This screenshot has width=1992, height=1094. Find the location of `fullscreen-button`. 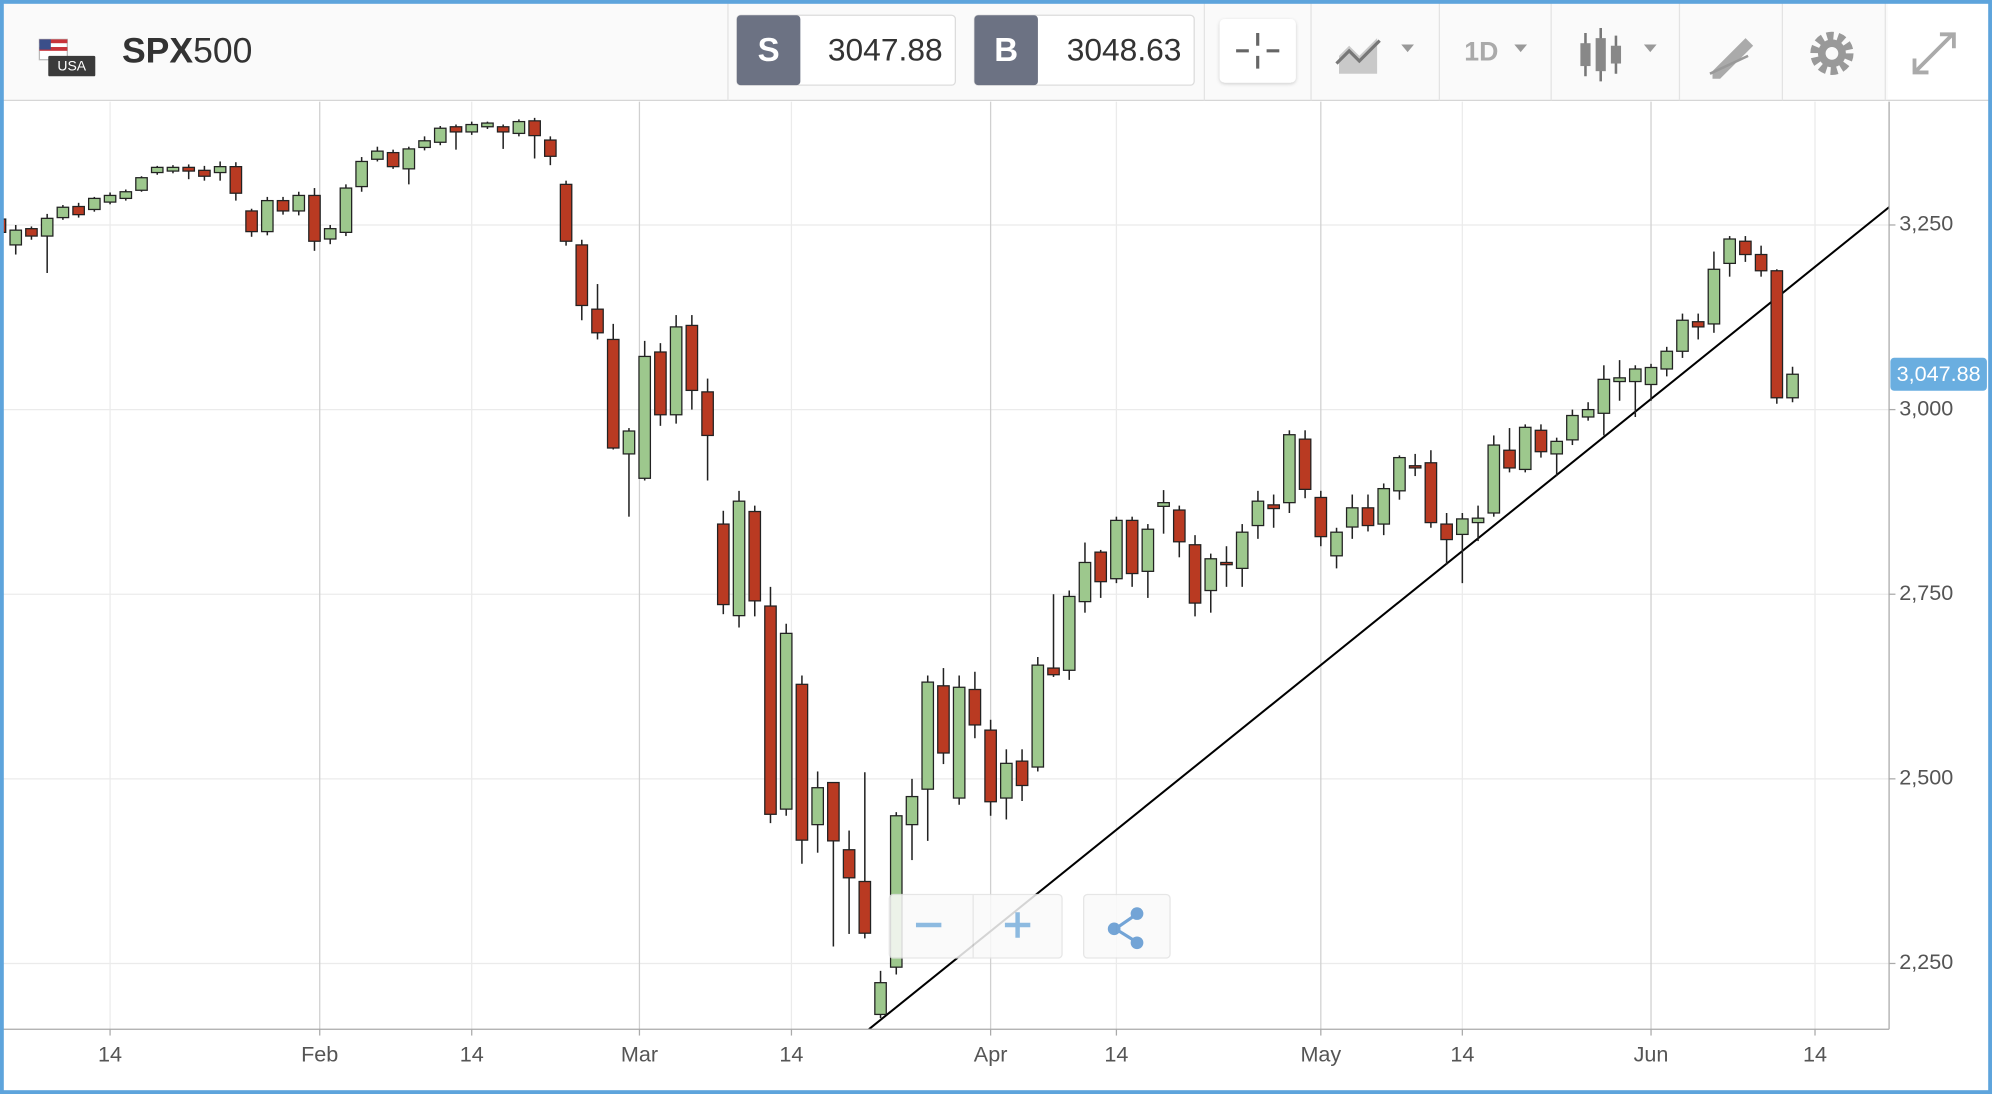

fullscreen-button is located at coordinates (1938, 51).